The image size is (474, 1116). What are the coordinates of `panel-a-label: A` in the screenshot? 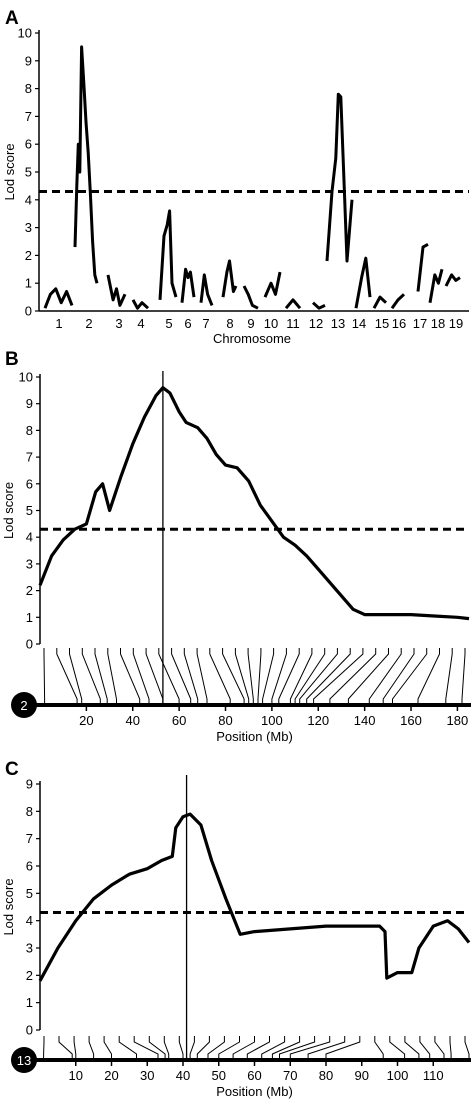 It's located at (12, 18).